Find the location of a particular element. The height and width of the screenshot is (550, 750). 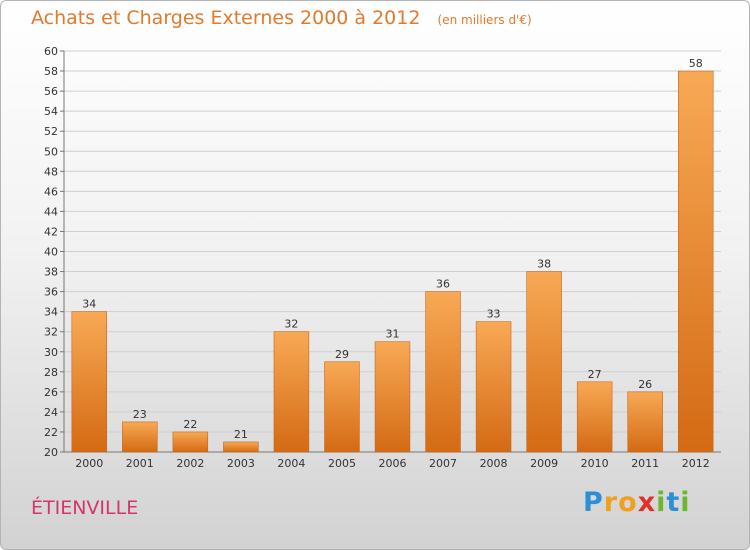

data-label: 26 is located at coordinates (645, 384).